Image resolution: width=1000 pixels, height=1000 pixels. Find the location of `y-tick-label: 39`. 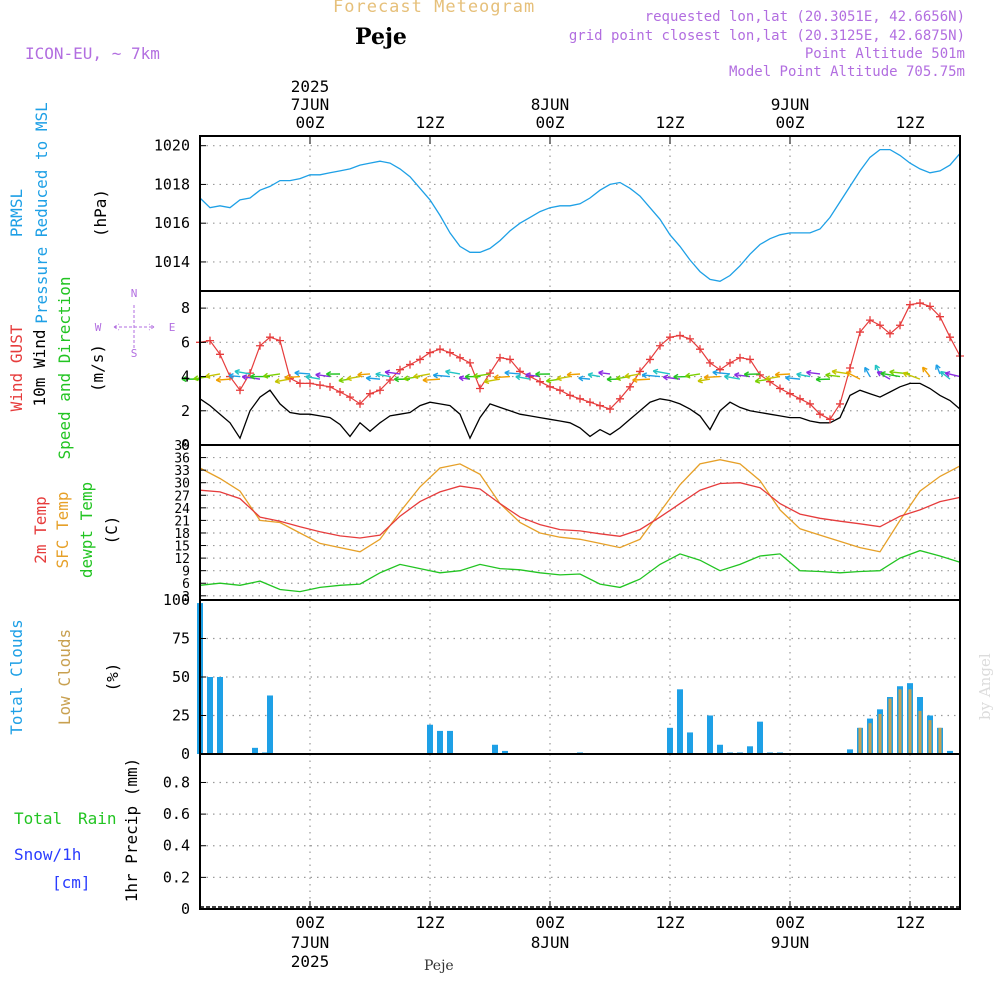

y-tick-label: 39 is located at coordinates (182, 446).